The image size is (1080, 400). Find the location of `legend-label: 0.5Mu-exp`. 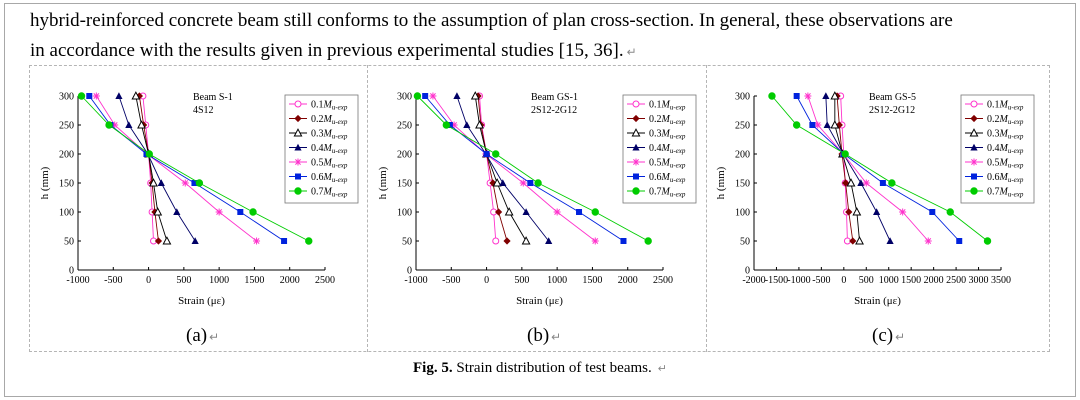

legend-label: 0.5Mu-exp is located at coordinates (329, 164).